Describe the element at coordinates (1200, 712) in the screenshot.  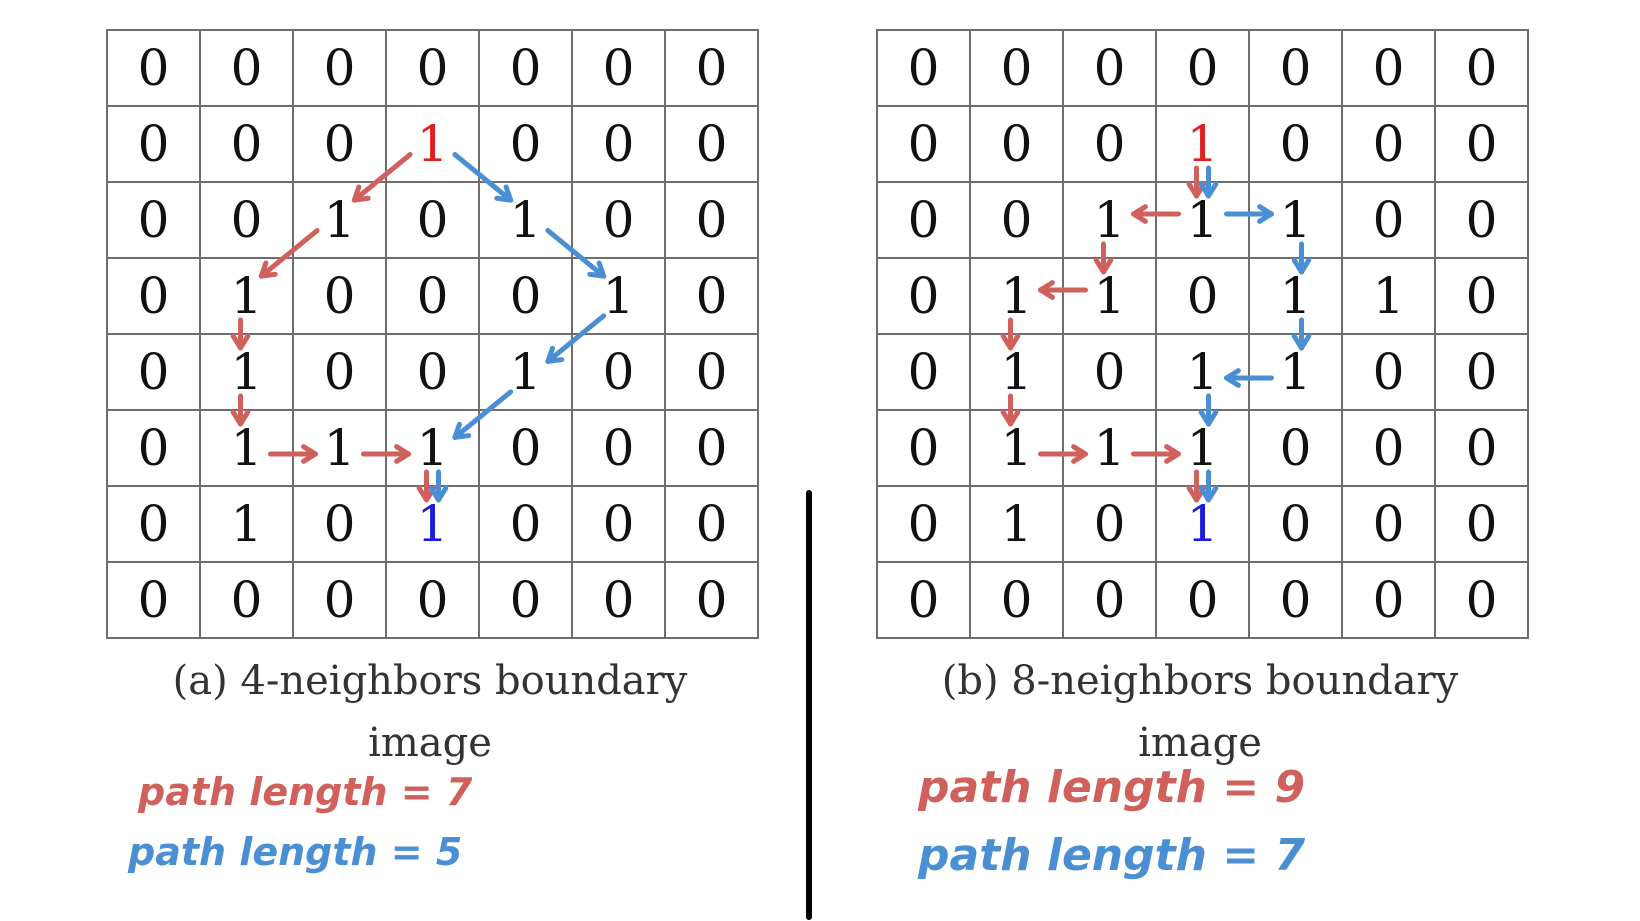
I see `figure-caption: (b) 8-neighbors boundary image` at that location.